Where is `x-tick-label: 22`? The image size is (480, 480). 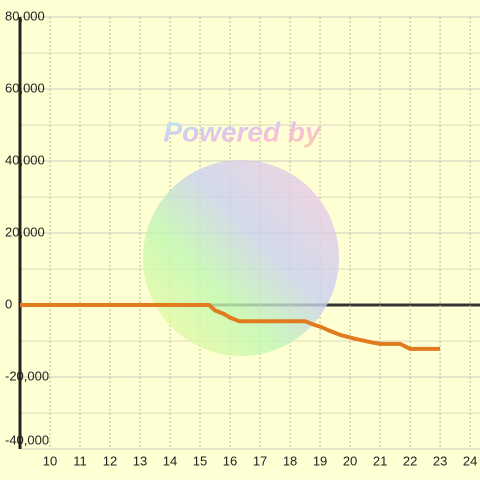
x-tick-label: 22 is located at coordinates (410, 460).